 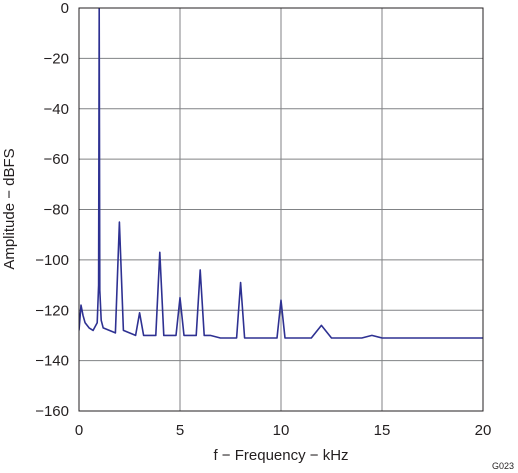 What do you see at coordinates (9, 208) in the screenshot?
I see `y-axis-label: Amplitude − dBFS` at bounding box center [9, 208].